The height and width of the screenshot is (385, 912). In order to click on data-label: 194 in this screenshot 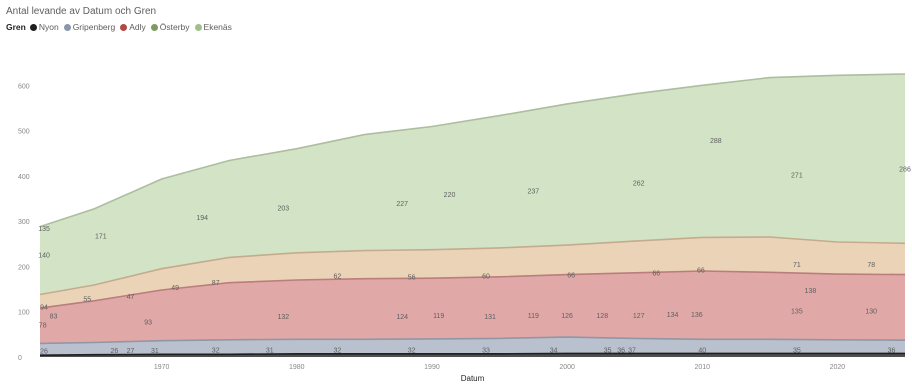, I will do `click(202, 218)`.